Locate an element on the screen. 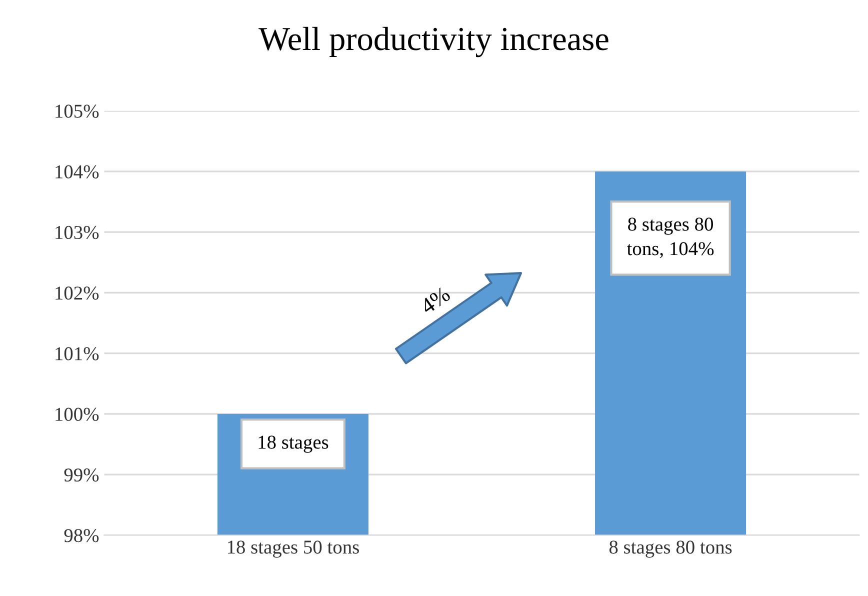  annotation: 18 stages is located at coordinates (293, 444).